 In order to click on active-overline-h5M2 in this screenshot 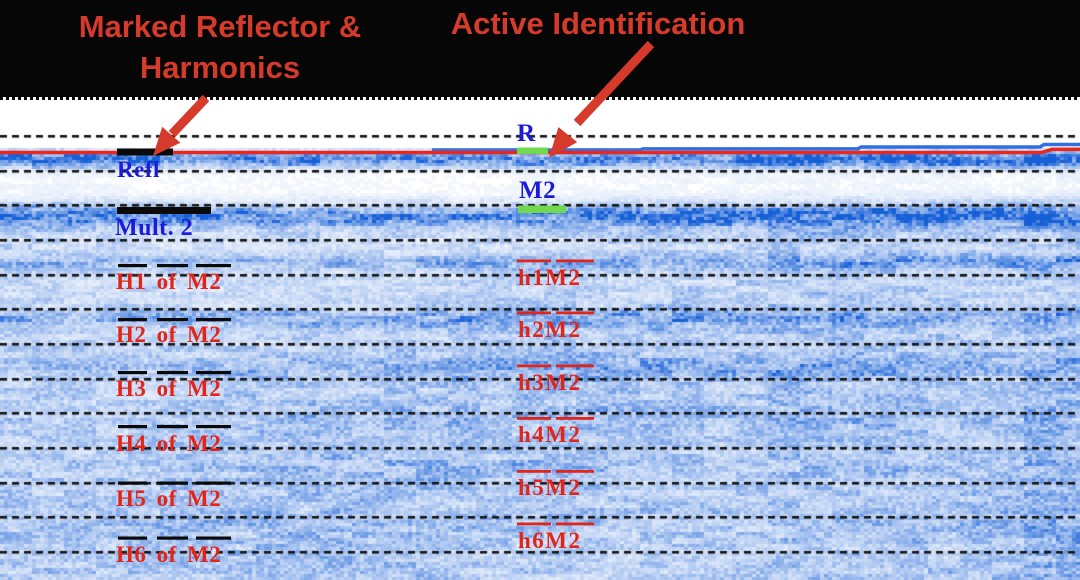, I will do `click(555, 471)`.